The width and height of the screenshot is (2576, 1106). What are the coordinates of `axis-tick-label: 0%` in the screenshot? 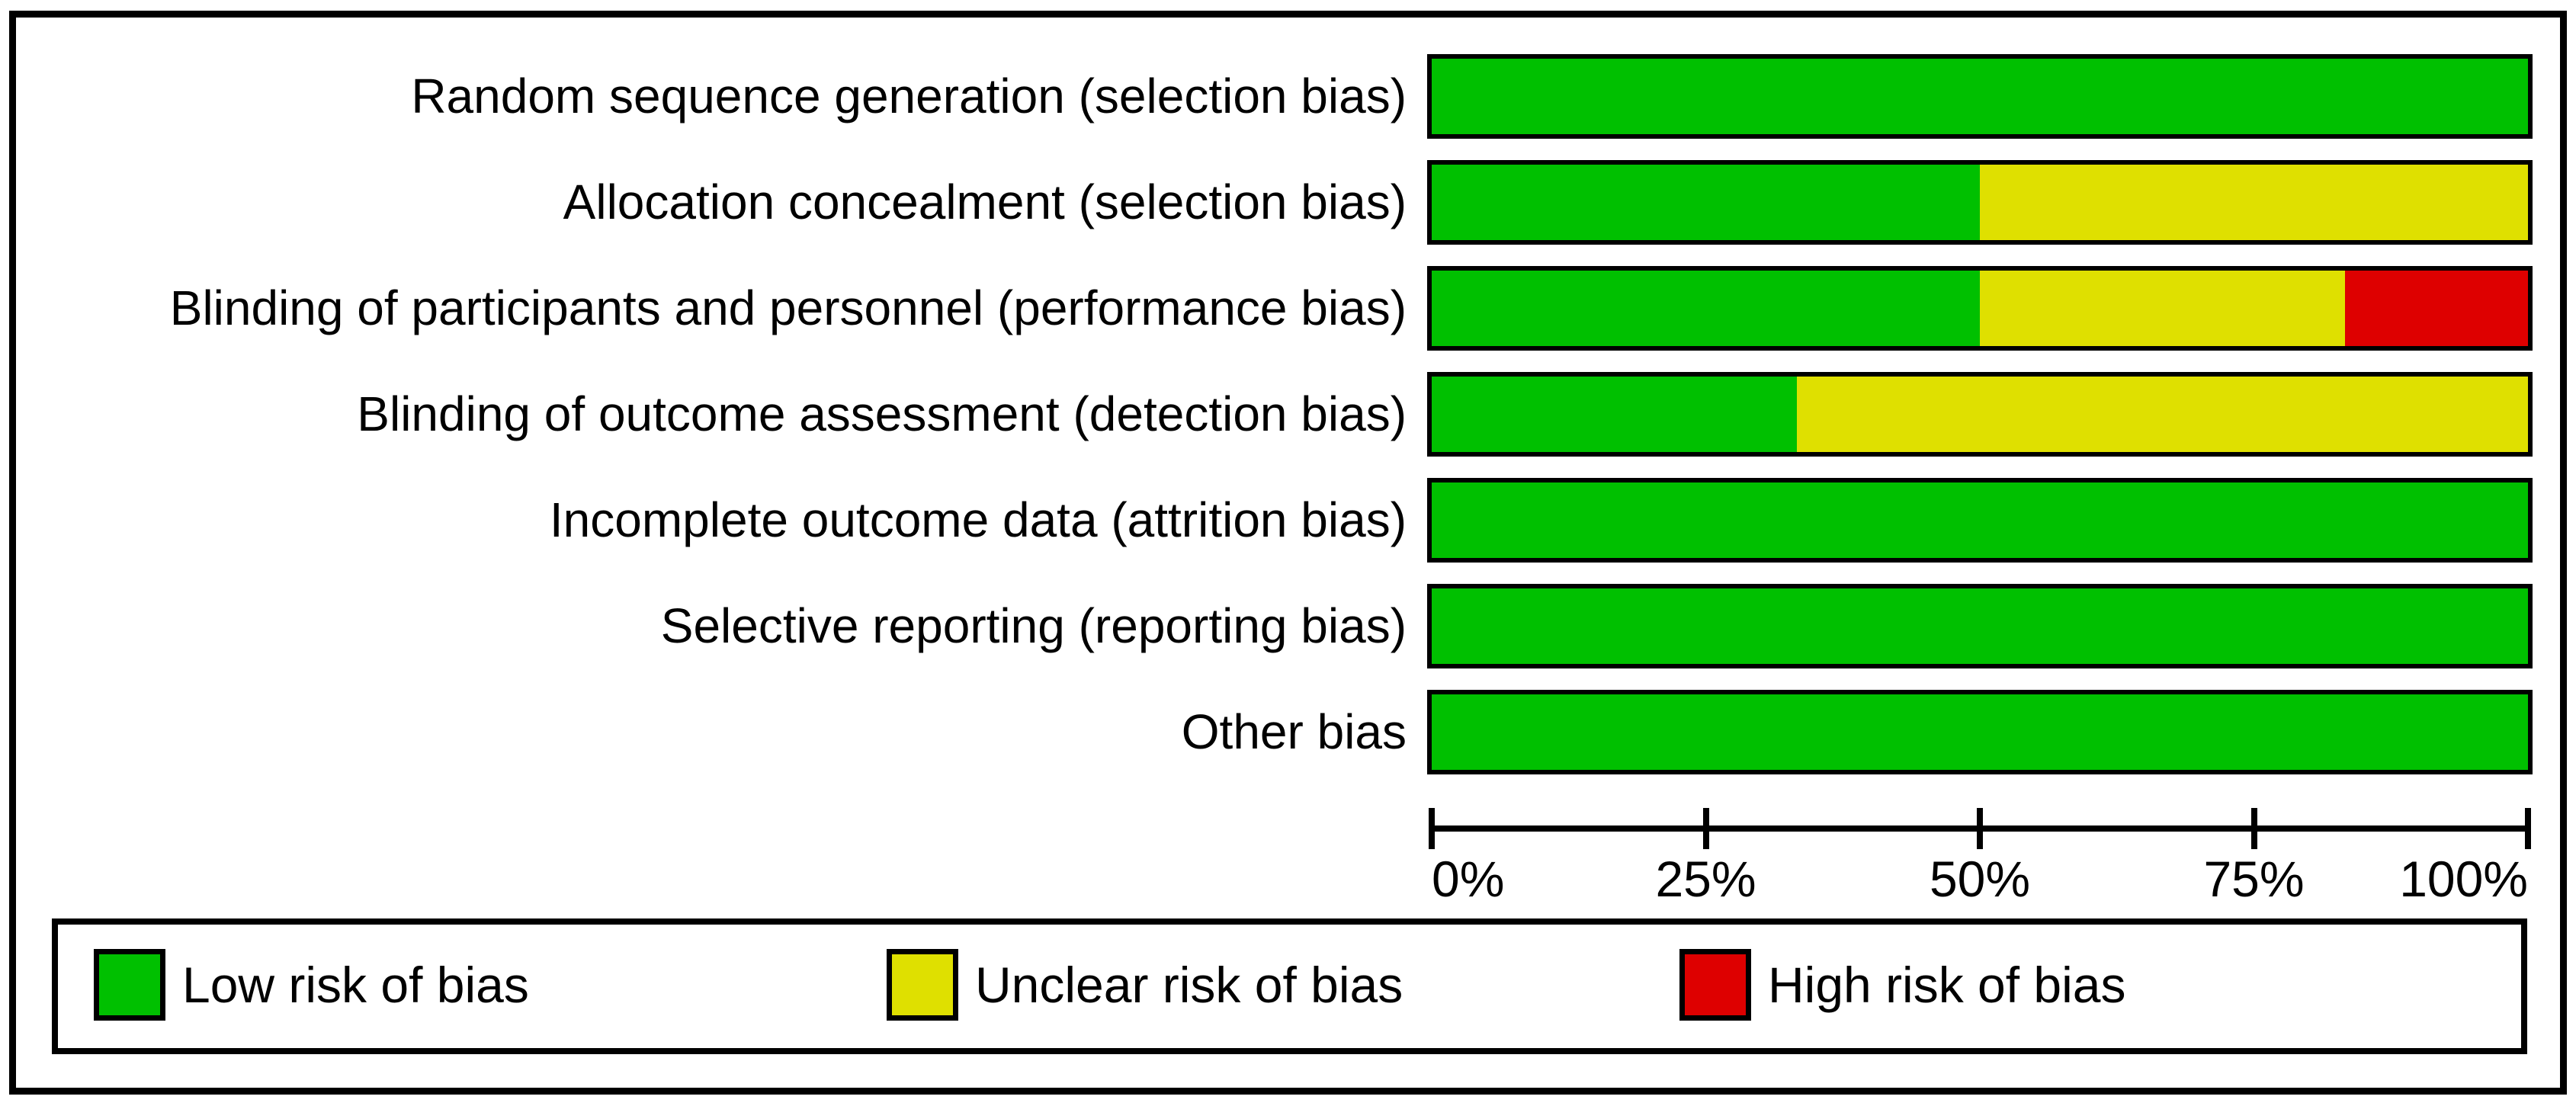 It's located at (1468, 879).